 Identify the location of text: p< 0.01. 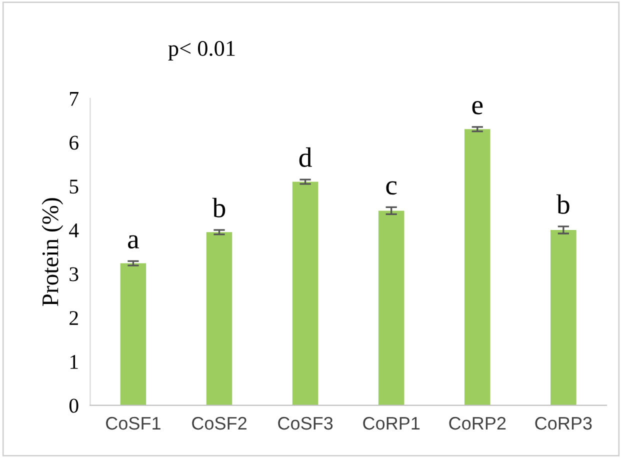
(201, 50).